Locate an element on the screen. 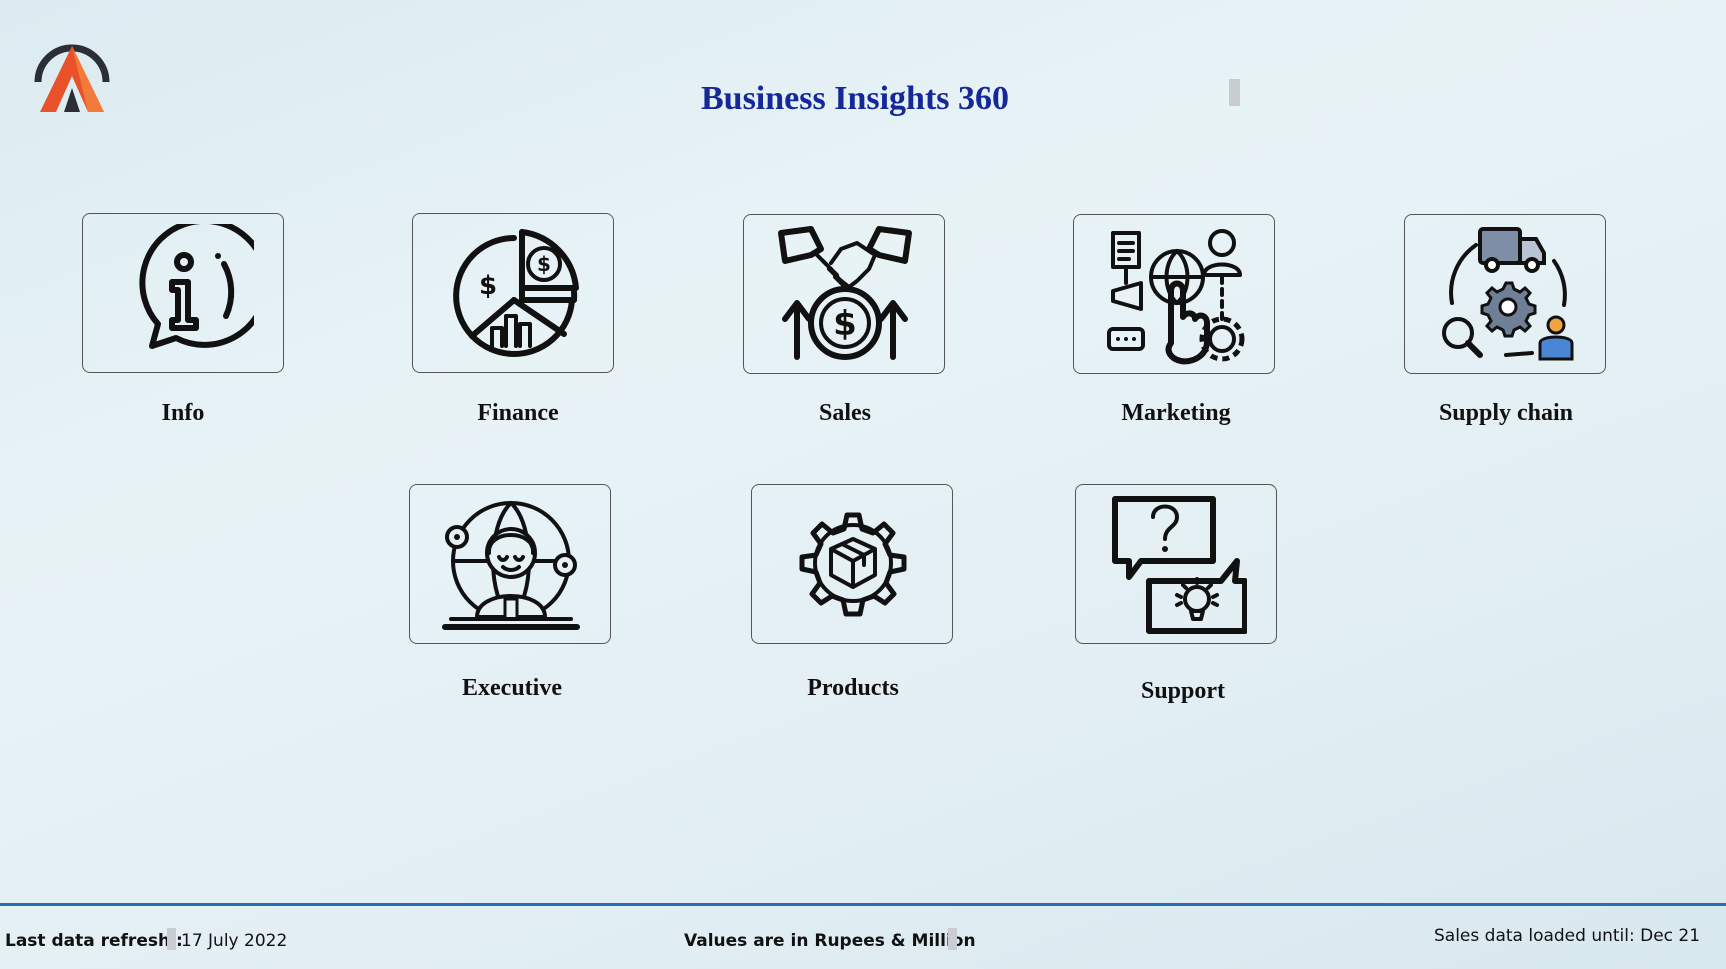  info-icon is located at coordinates (196, 286).